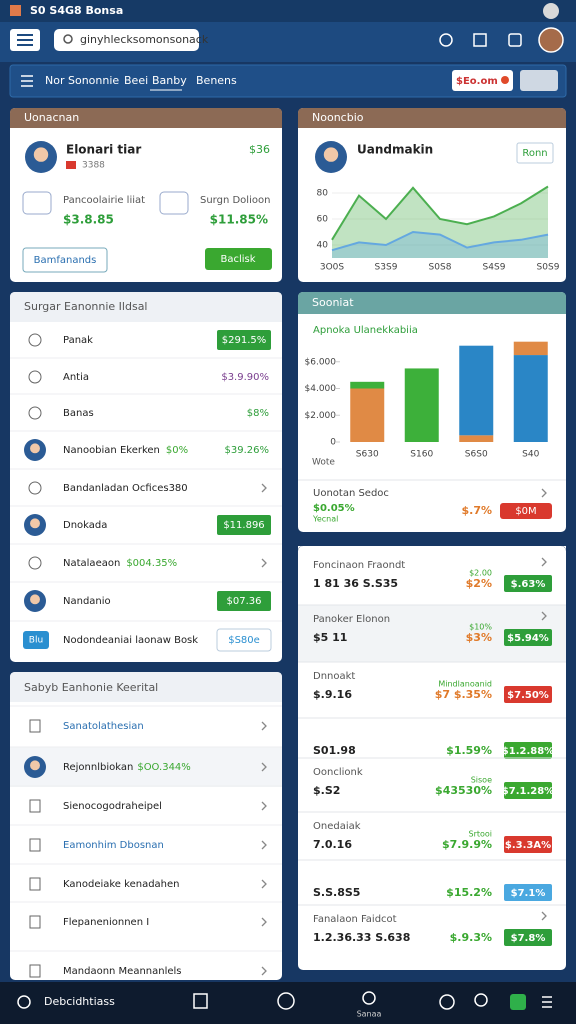 The width and height of the screenshot is (576, 1024). I want to click on badge-label: $7.8%, so click(528, 938).